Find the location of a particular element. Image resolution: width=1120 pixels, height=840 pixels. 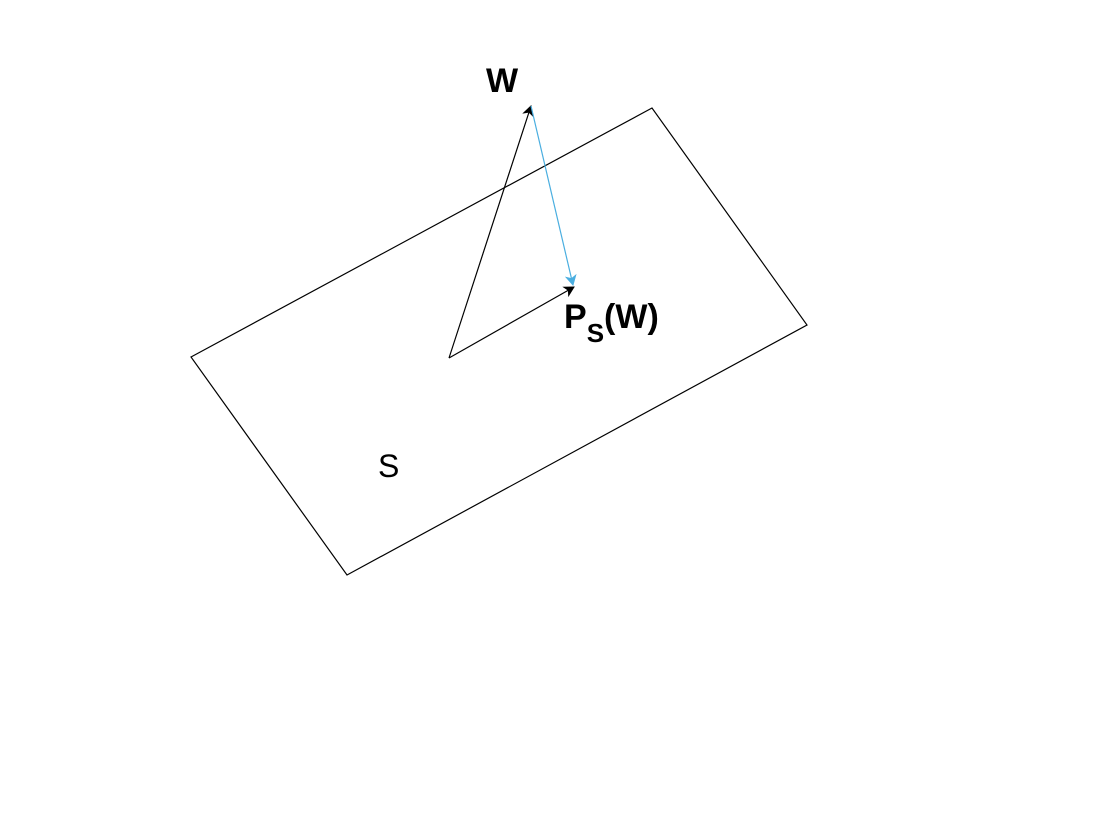

projection-drop-arrow is located at coordinates (553, 195).